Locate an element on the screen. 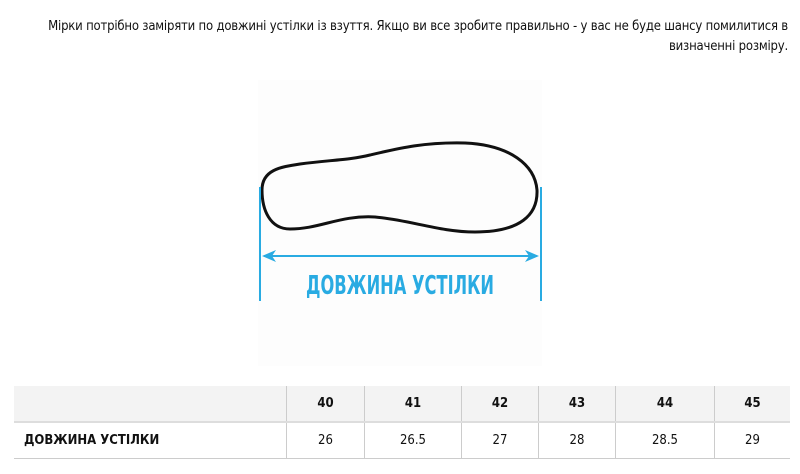 The width and height of the screenshot is (800, 474). table-cell: 28 is located at coordinates (577, 440).